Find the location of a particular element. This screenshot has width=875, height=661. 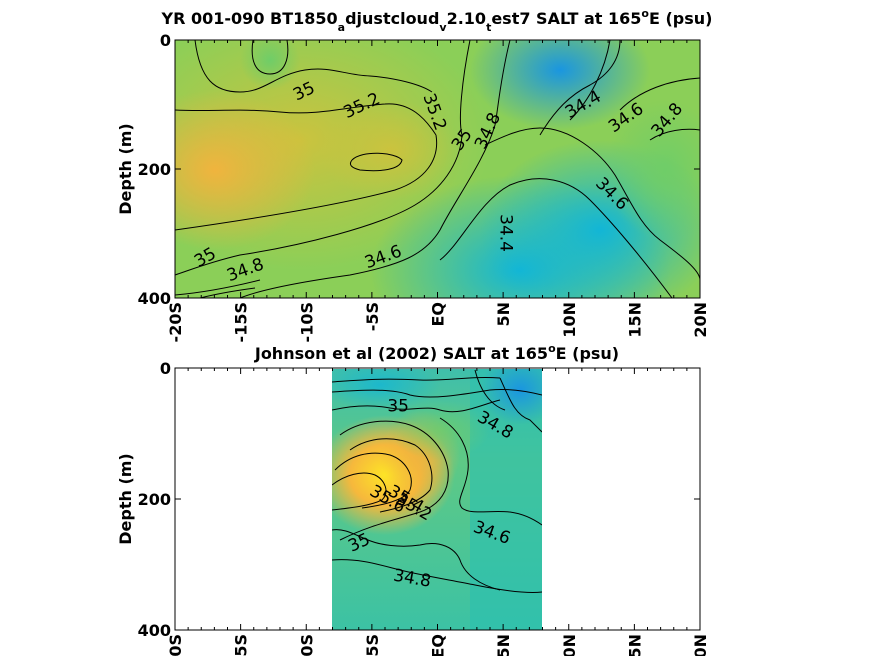

model-y-axis-label: Depth (m) is located at coordinates (125, 169).